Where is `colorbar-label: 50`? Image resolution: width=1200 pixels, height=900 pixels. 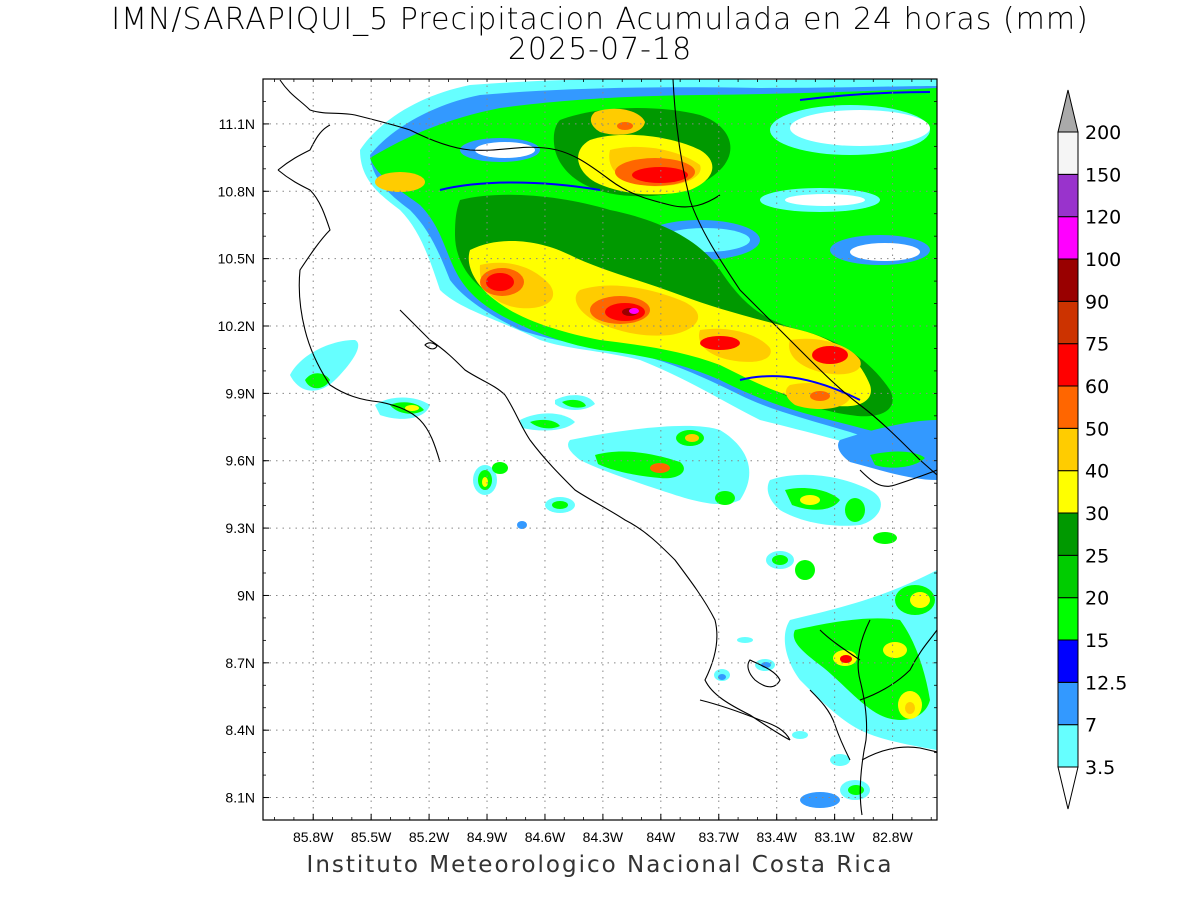
colorbar-label: 50 is located at coordinates (1097, 429).